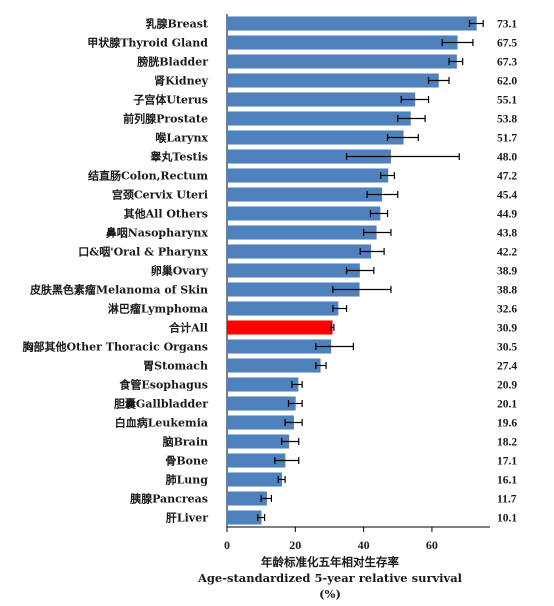 The image size is (554, 606). Describe the element at coordinates (157, 233) in the screenshot. I see `category-label: 鼻咽Nasopharynx` at that location.